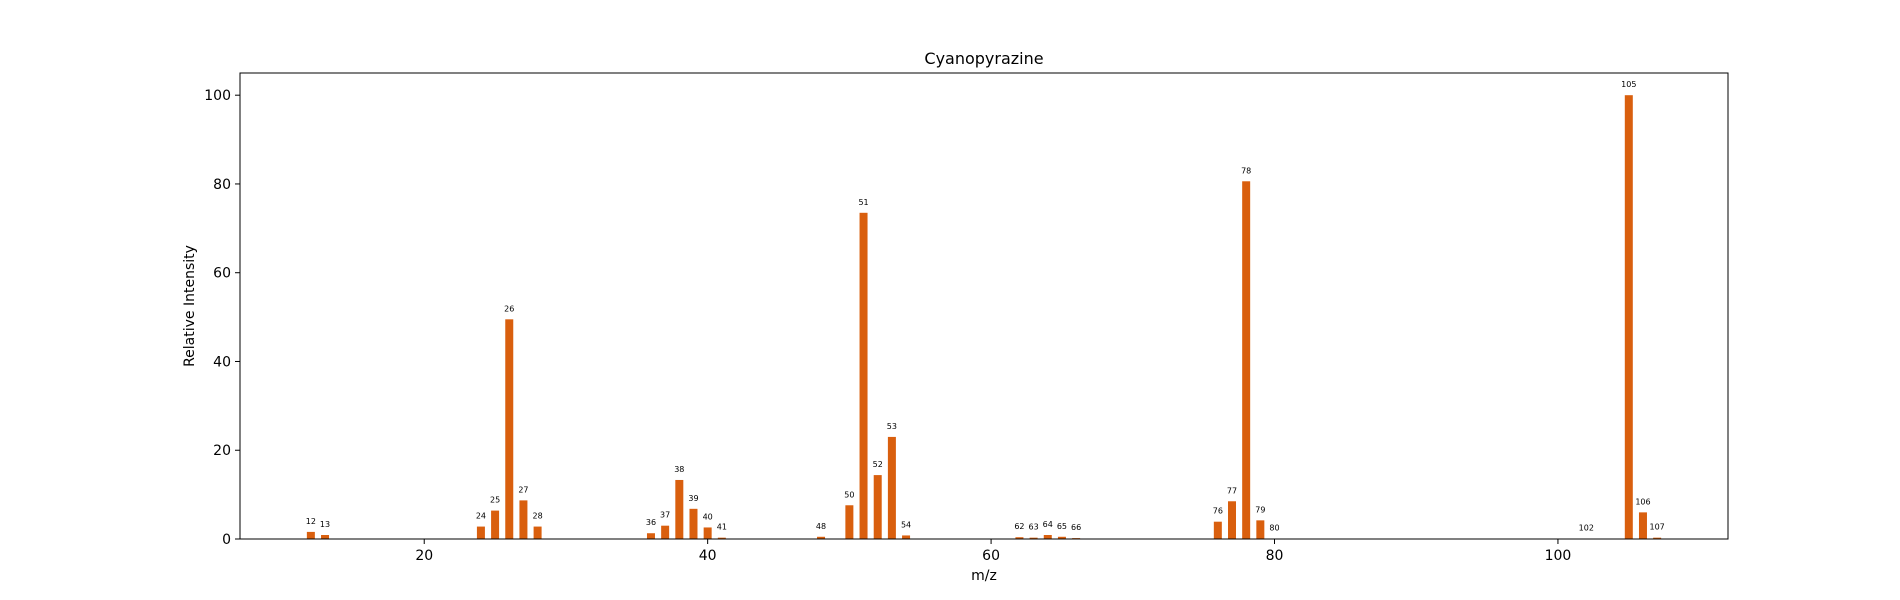  What do you see at coordinates (190, 306) in the screenshot?
I see `y-axis-label: Relative Intensity` at bounding box center [190, 306].